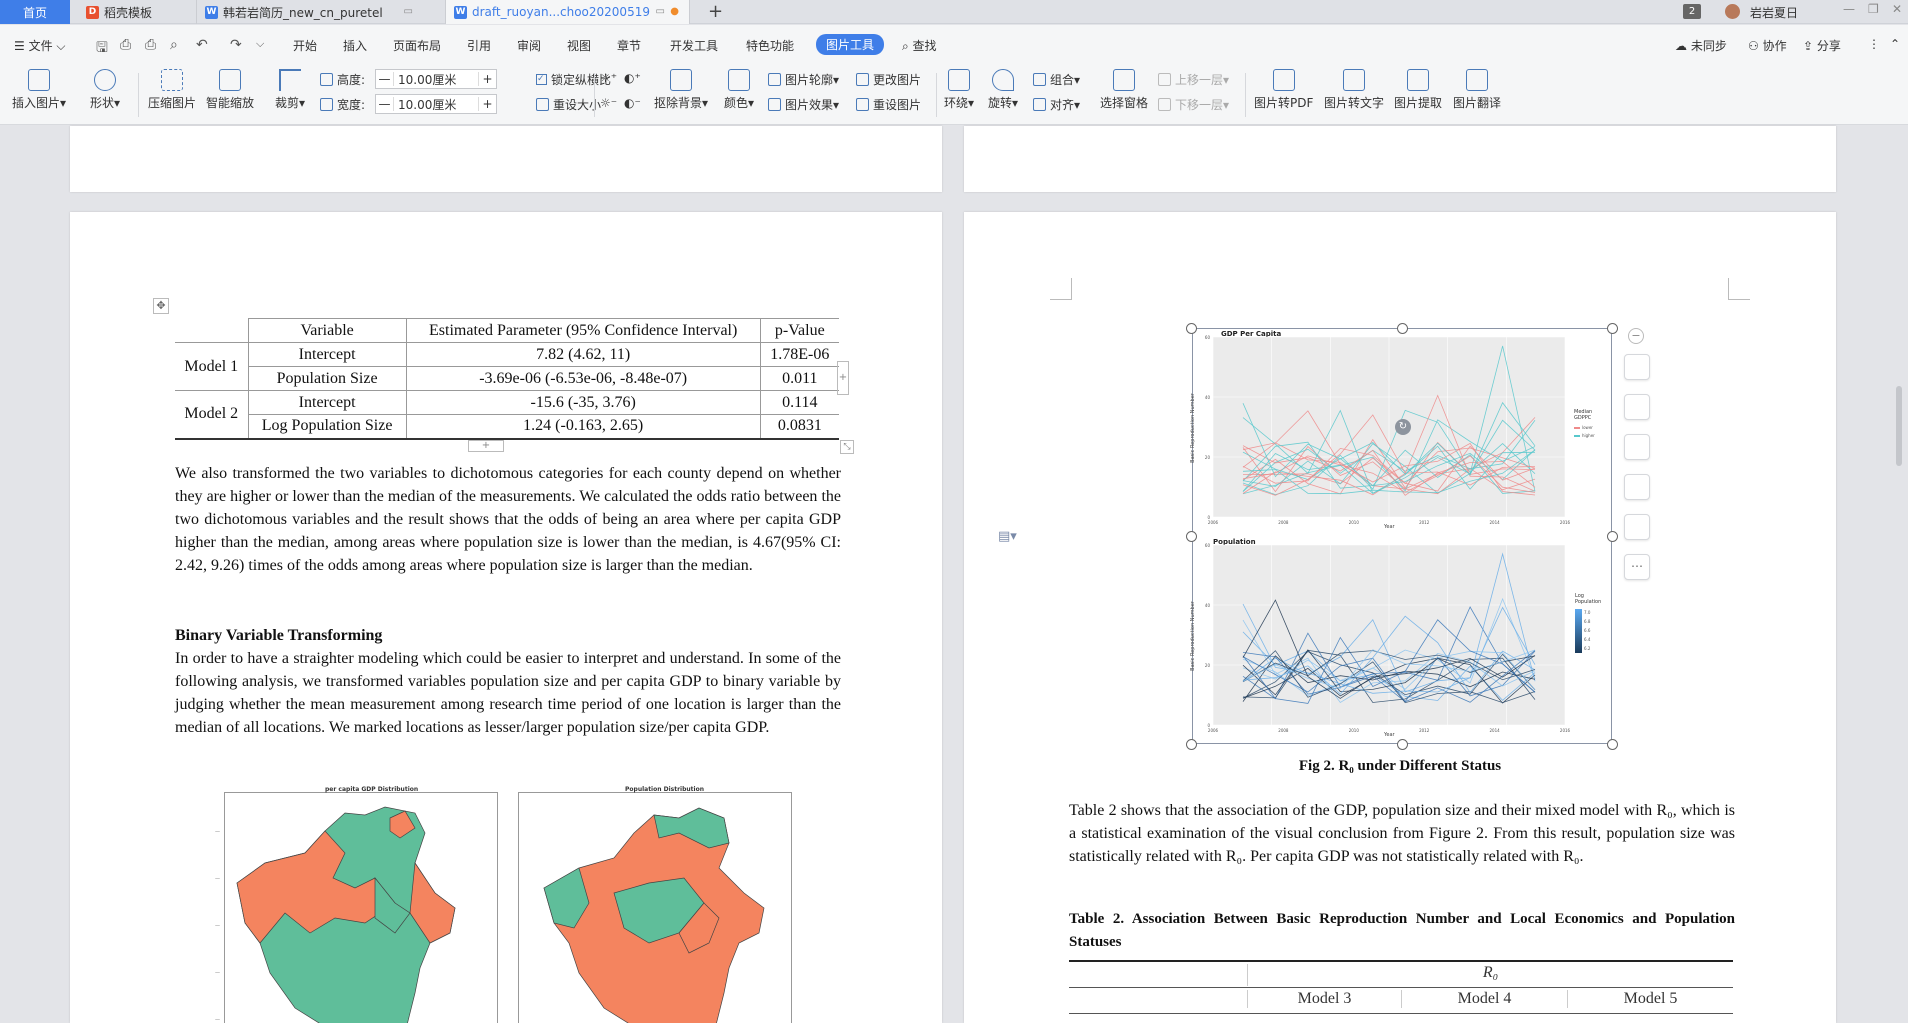 Image resolution: width=1908 pixels, height=1023 pixels. Describe the element at coordinates (105, 90) in the screenshot. I see `shape-button: 形状▾` at that location.